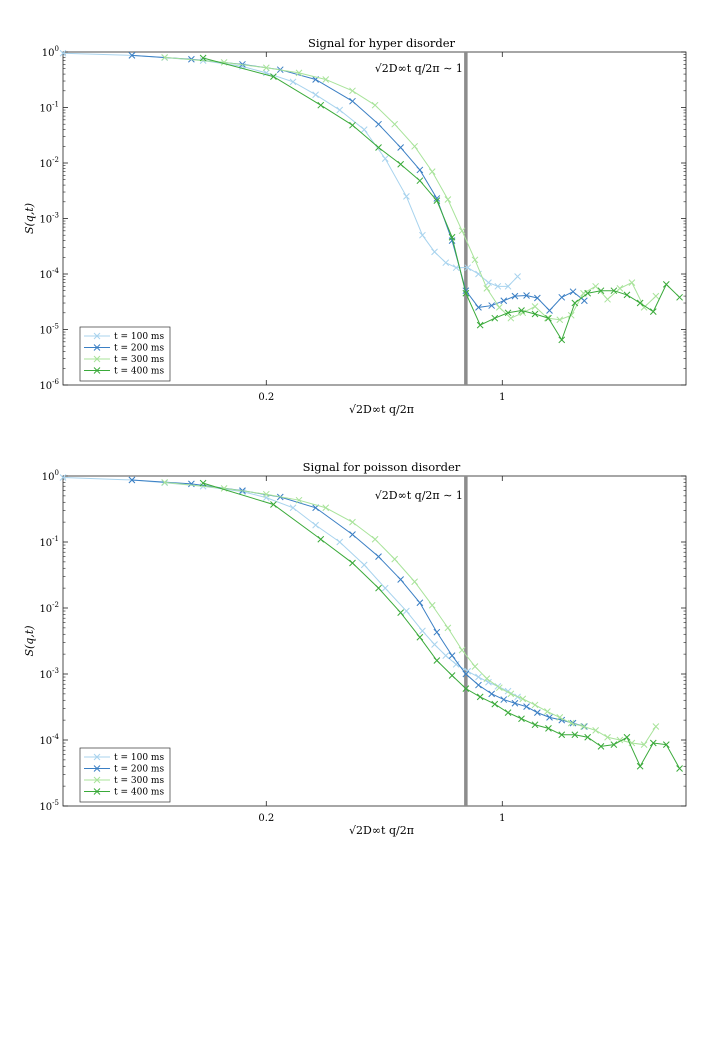 This screenshot has height=1040, width=720. Describe the element at coordinates (49, 608) in the screenshot. I see `y-tick-label: 10⁻²` at that location.